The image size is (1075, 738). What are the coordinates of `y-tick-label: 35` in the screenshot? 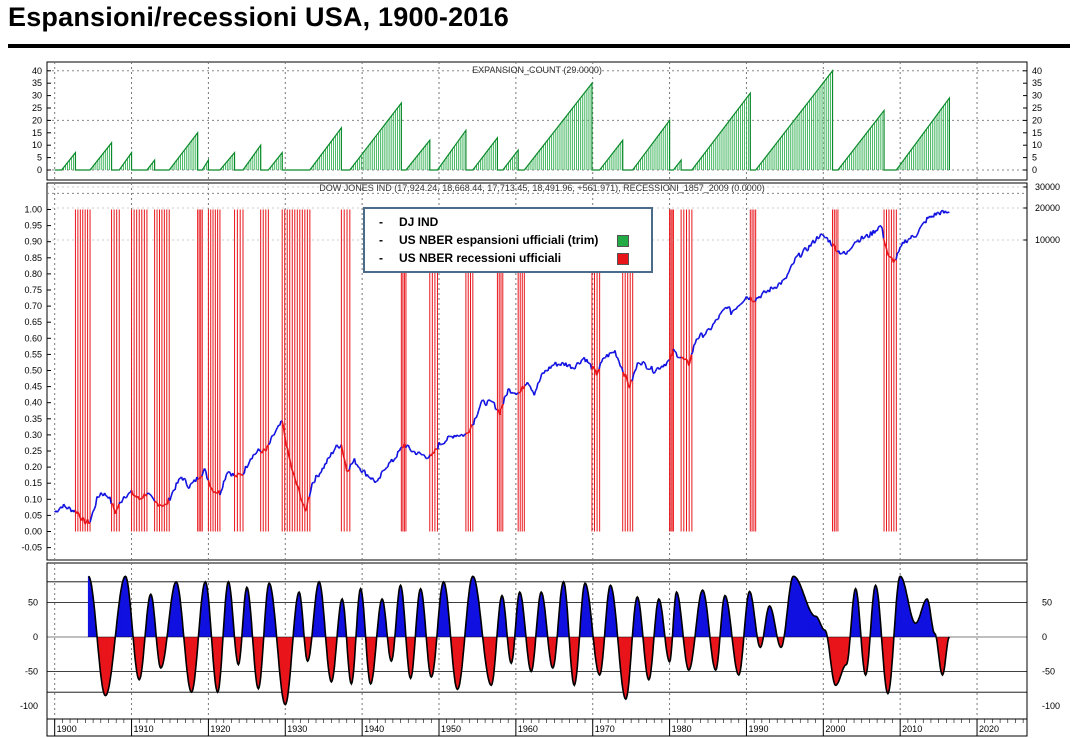 It's located at (1037, 83).